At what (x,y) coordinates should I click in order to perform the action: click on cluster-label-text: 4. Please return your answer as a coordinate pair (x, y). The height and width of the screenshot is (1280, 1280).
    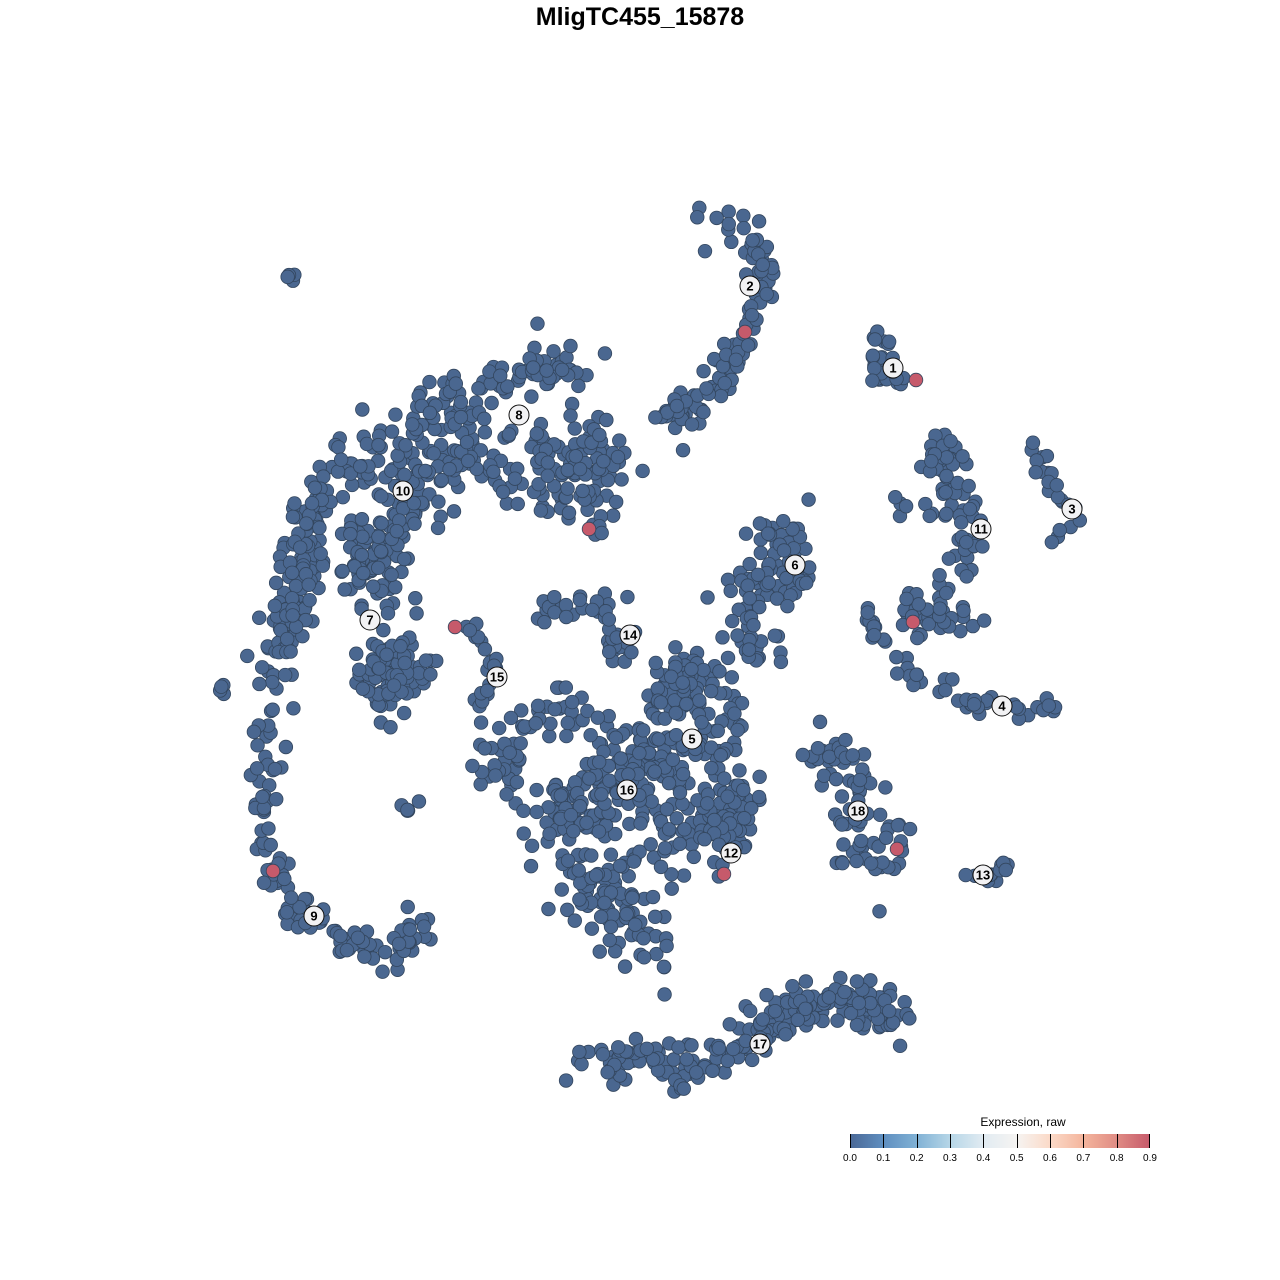
    Looking at the image, I should click on (1002, 706).